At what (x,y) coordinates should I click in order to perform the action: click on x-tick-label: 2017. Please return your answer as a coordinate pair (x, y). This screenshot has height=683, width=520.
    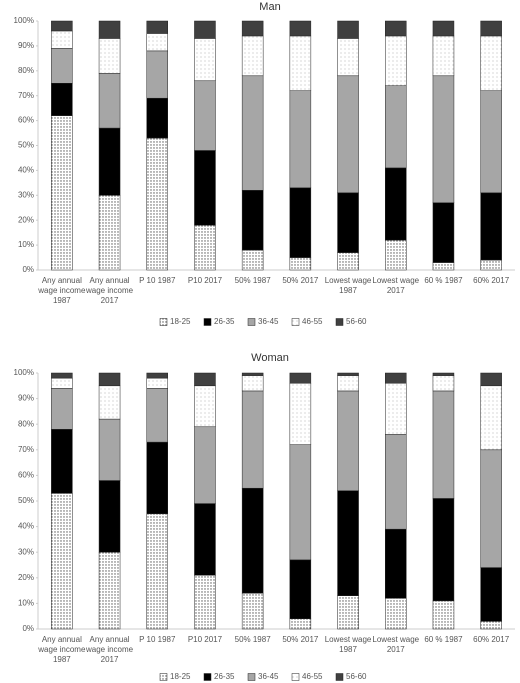
    Looking at the image, I should click on (110, 300).